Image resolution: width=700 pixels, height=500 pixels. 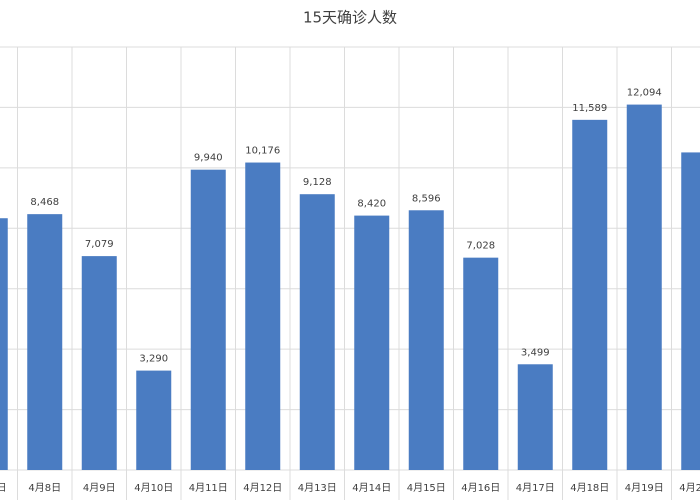 I want to click on x-tick-label: 4月11日, so click(x=208, y=488).